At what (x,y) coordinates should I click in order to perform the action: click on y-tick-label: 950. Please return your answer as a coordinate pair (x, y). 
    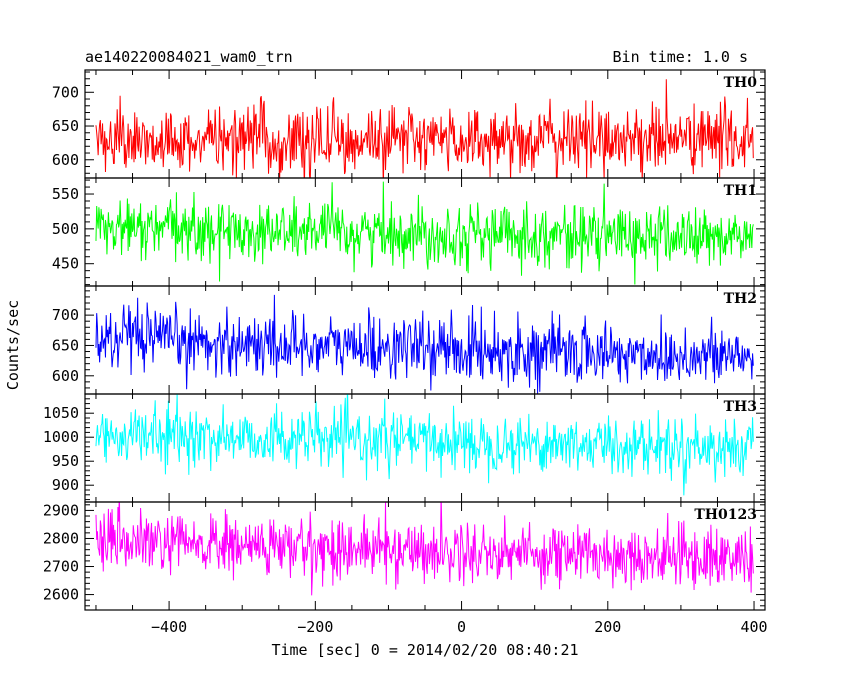
    Looking at the image, I should click on (65, 461).